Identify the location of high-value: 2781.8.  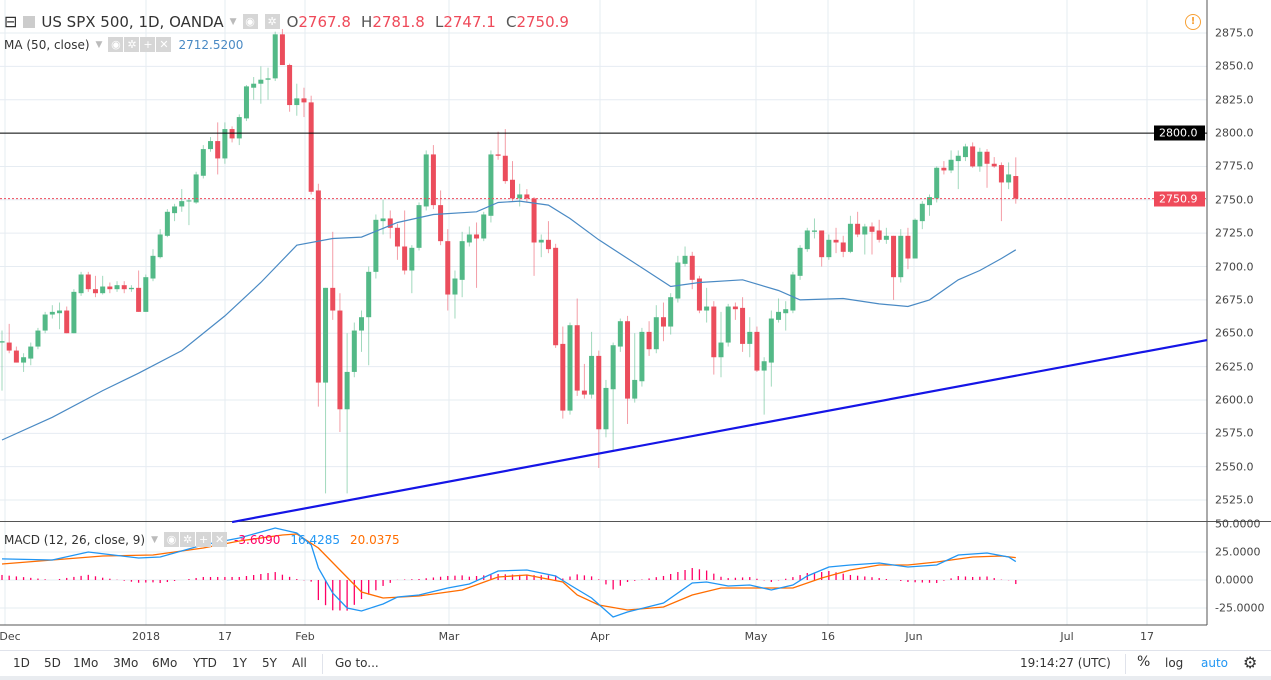
(398, 21).